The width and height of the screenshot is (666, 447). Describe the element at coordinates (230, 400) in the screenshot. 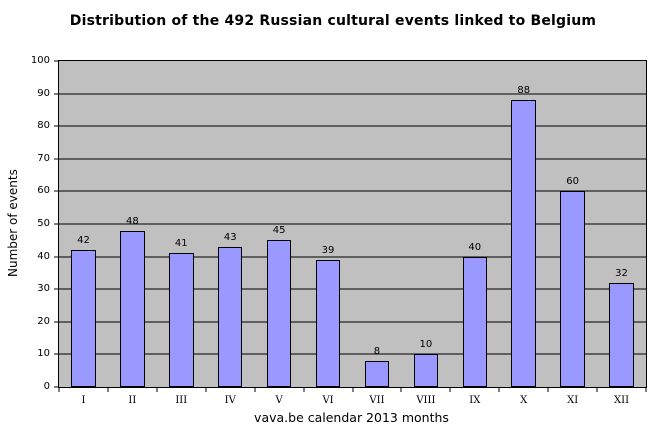

I see `x-axis-category-label: IV` at that location.